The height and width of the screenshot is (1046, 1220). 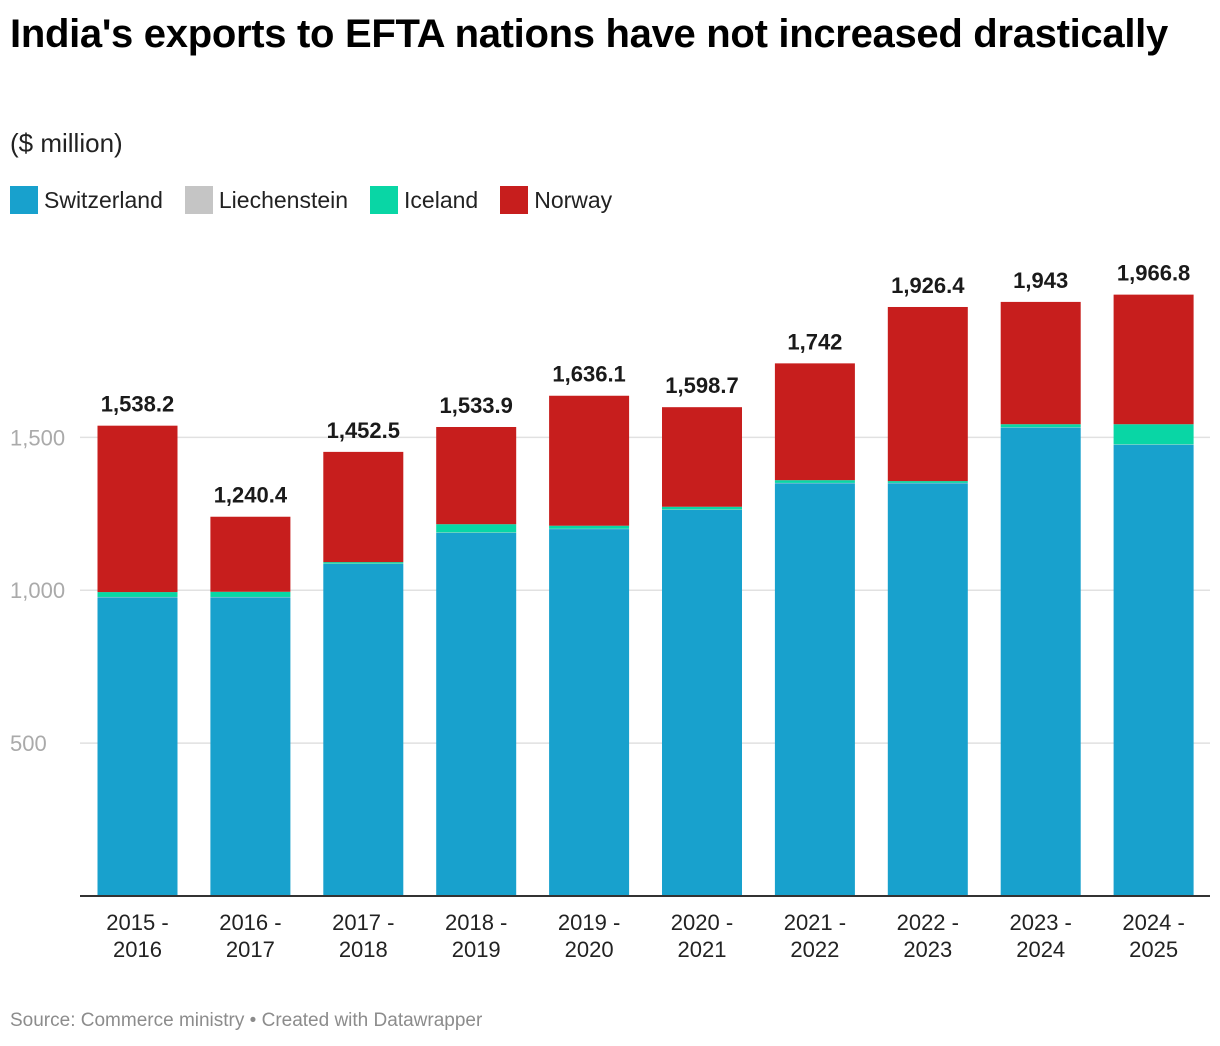 I want to click on legend-label-norway: Norway, so click(x=573, y=199).